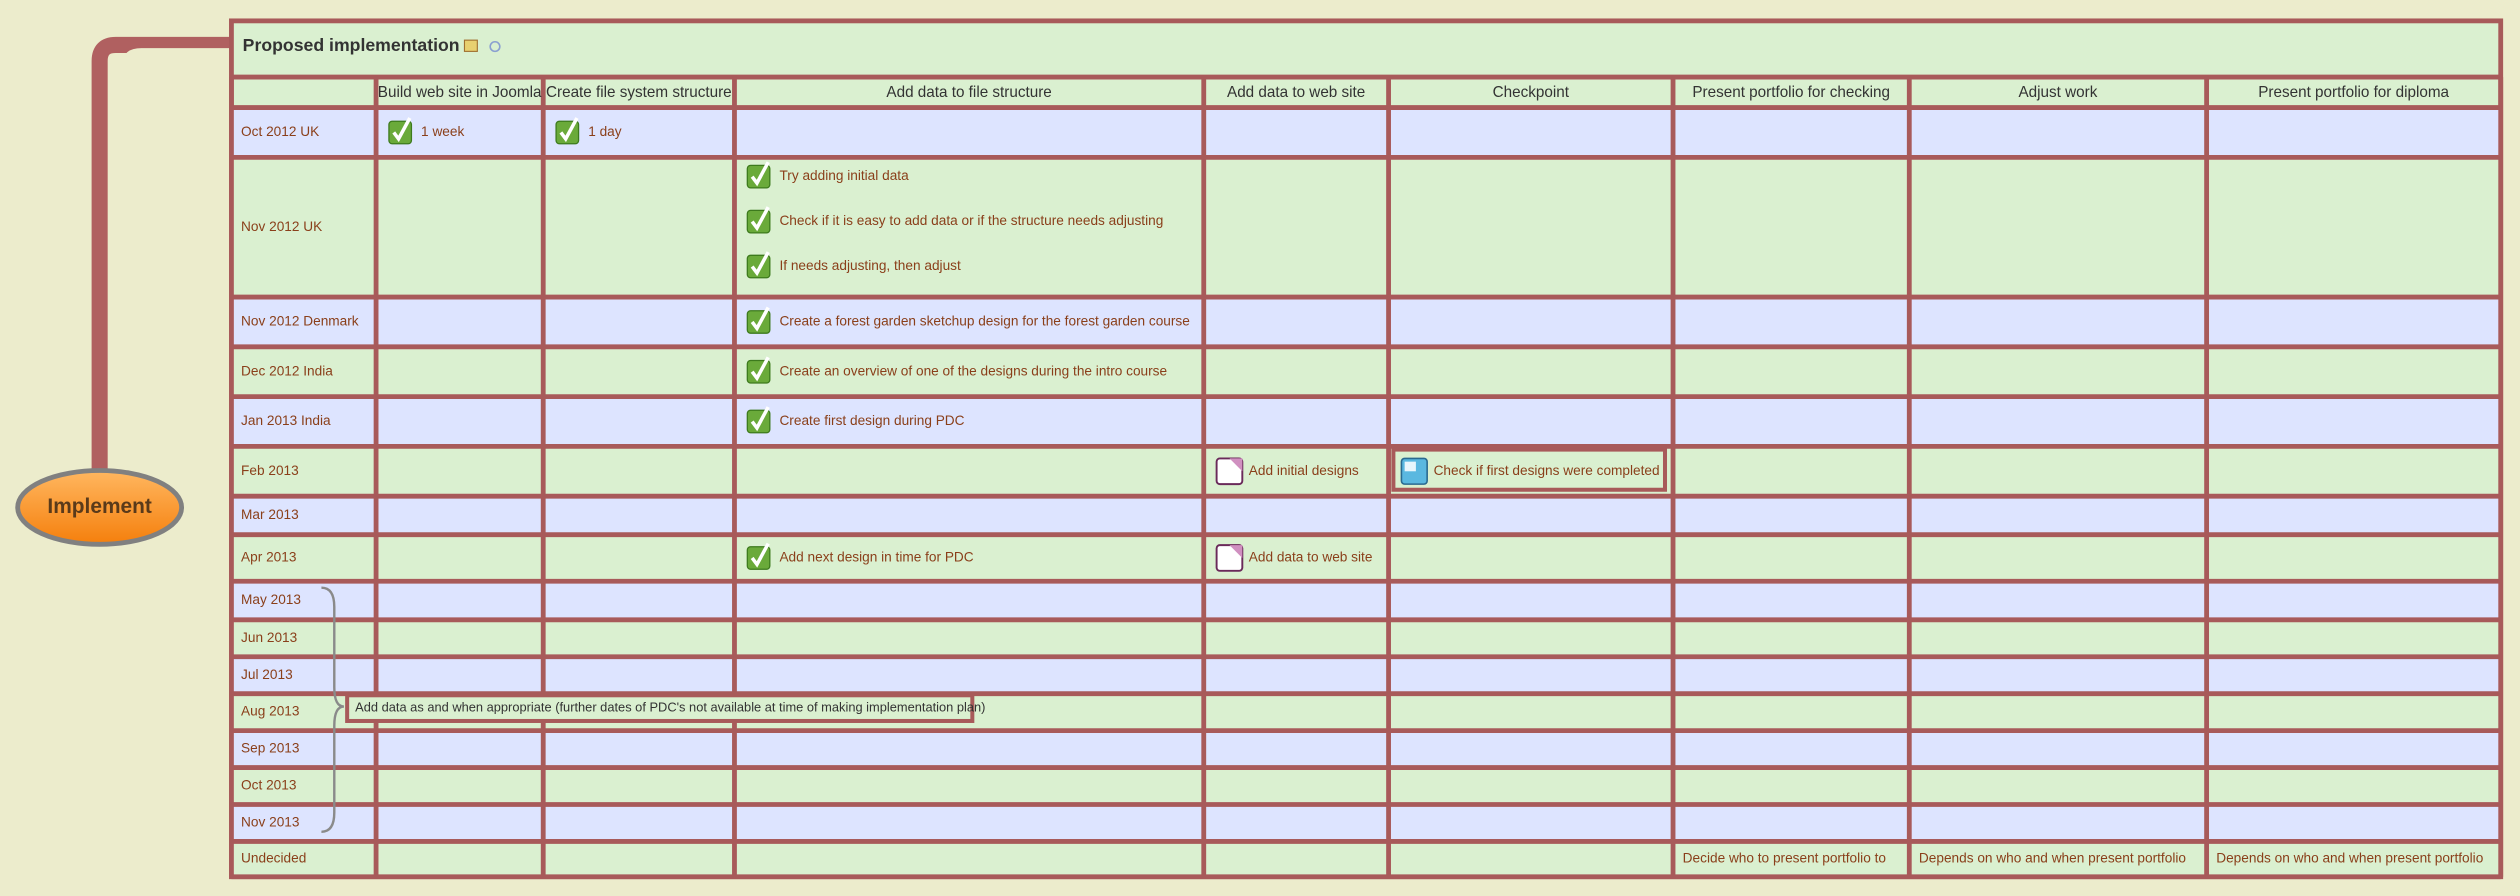 This screenshot has height=896, width=2520. I want to click on row-label: Sep 2013, so click(270, 748).